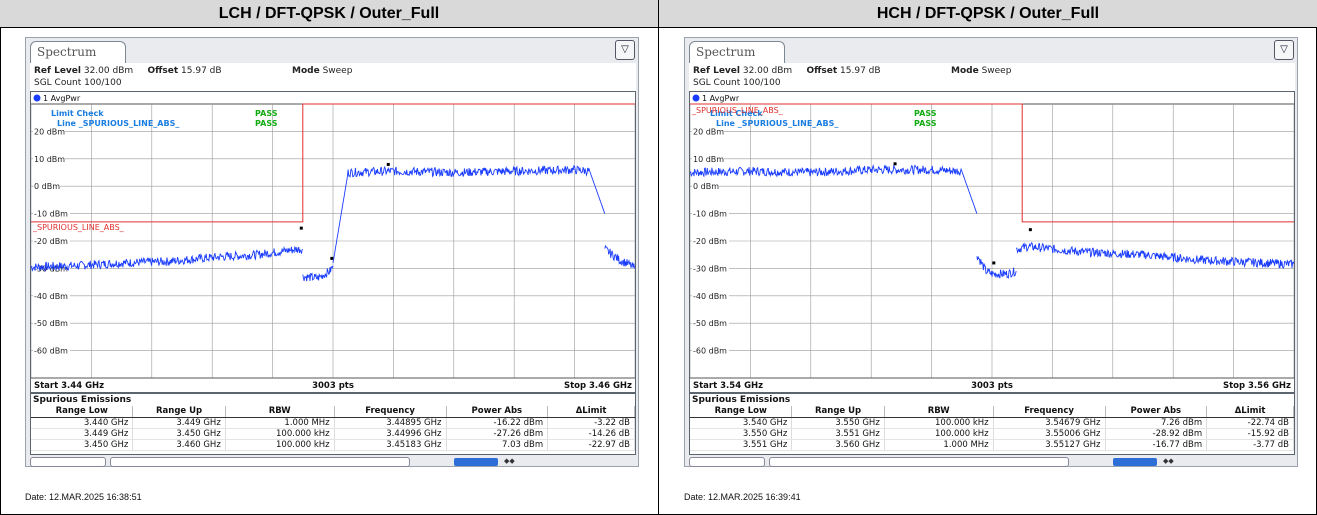 This screenshot has width=1317, height=515. I want to click on offset-value: 15.97 dB, so click(201, 71).